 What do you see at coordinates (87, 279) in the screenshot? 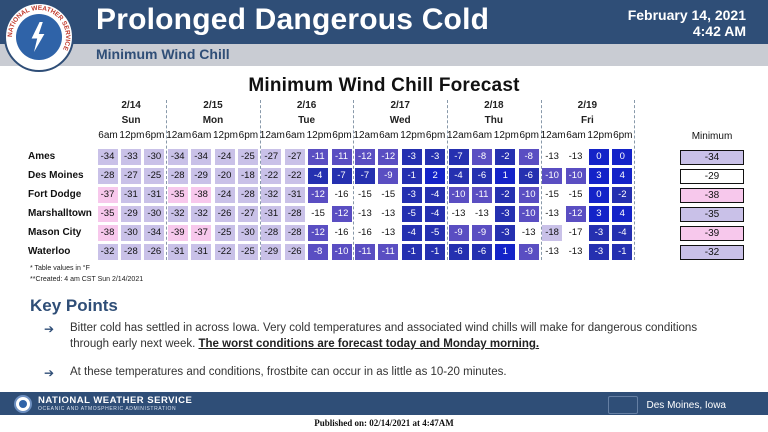
I see `table-note: **Created: 4 am CST Sun 2/14/2021` at bounding box center [87, 279].